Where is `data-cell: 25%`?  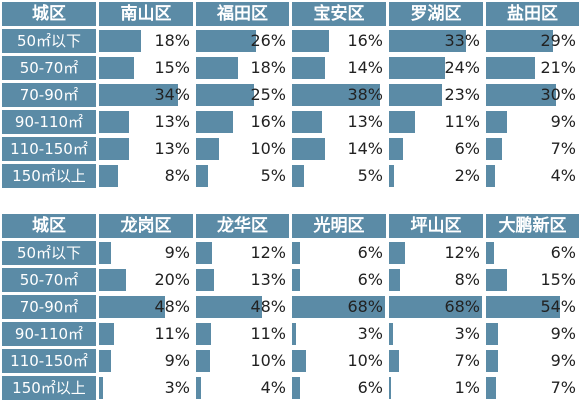
data-cell: 25% is located at coordinates (242, 95).